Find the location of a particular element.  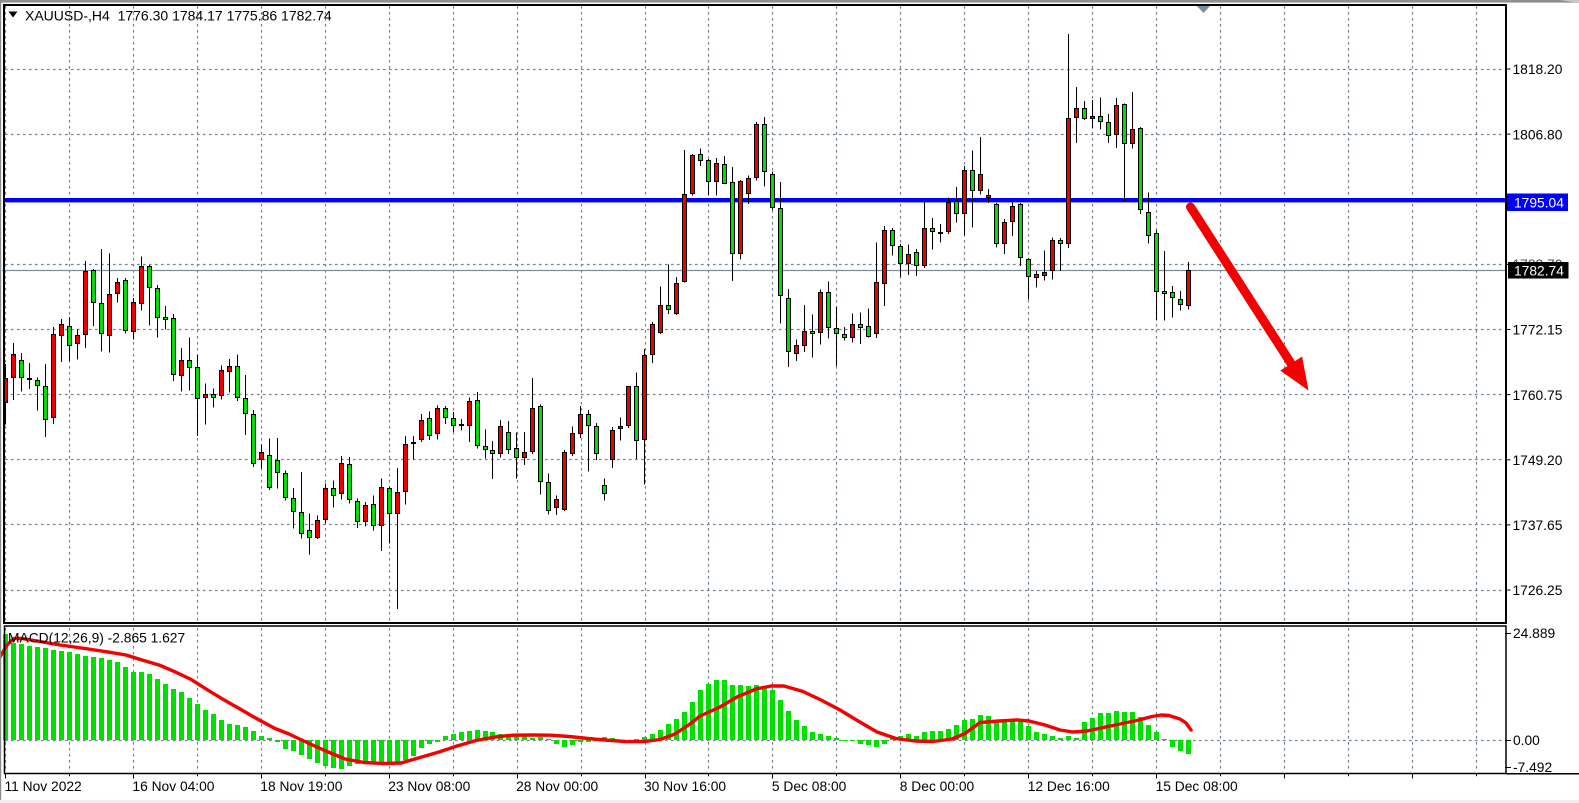

svg-text: 12 Dec 16:00 is located at coordinates (1069, 786).